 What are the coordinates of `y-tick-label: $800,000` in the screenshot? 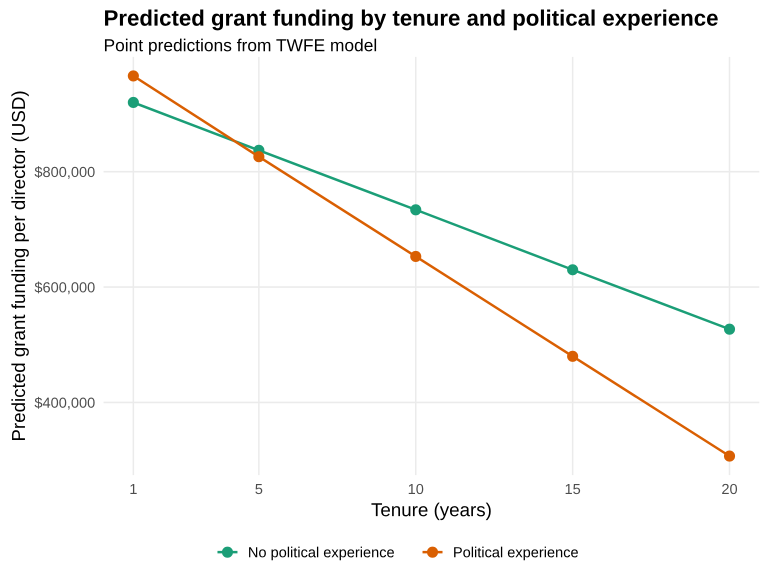 It's located at (64, 172).